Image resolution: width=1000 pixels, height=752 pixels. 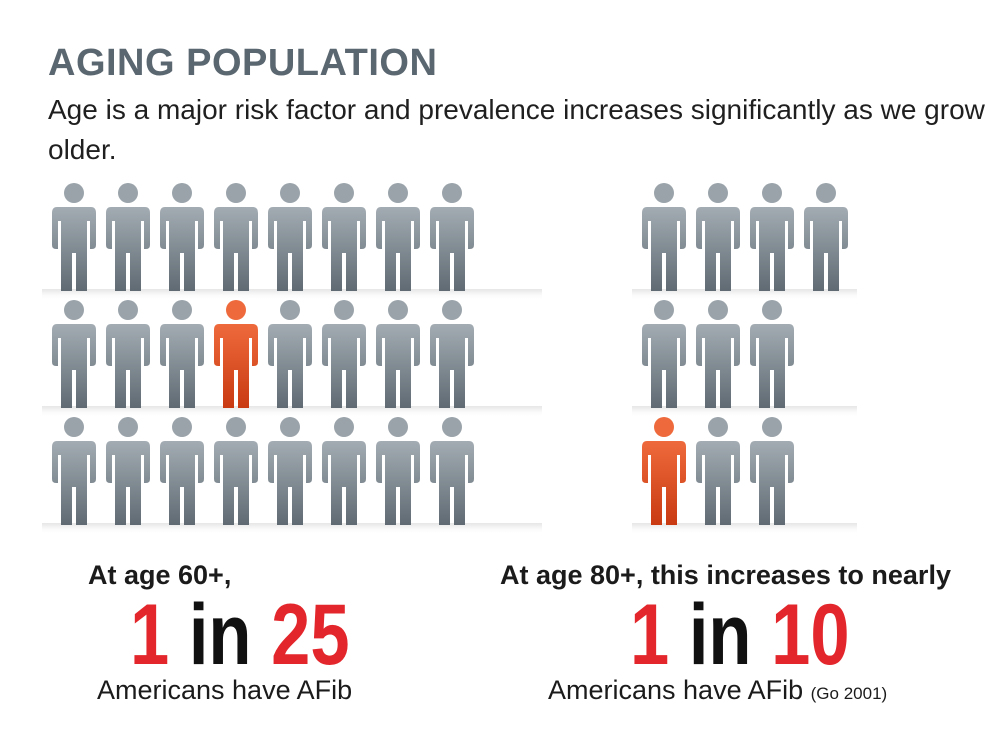 I want to click on left-ratio-numerator: 1, so click(x=150, y=635).